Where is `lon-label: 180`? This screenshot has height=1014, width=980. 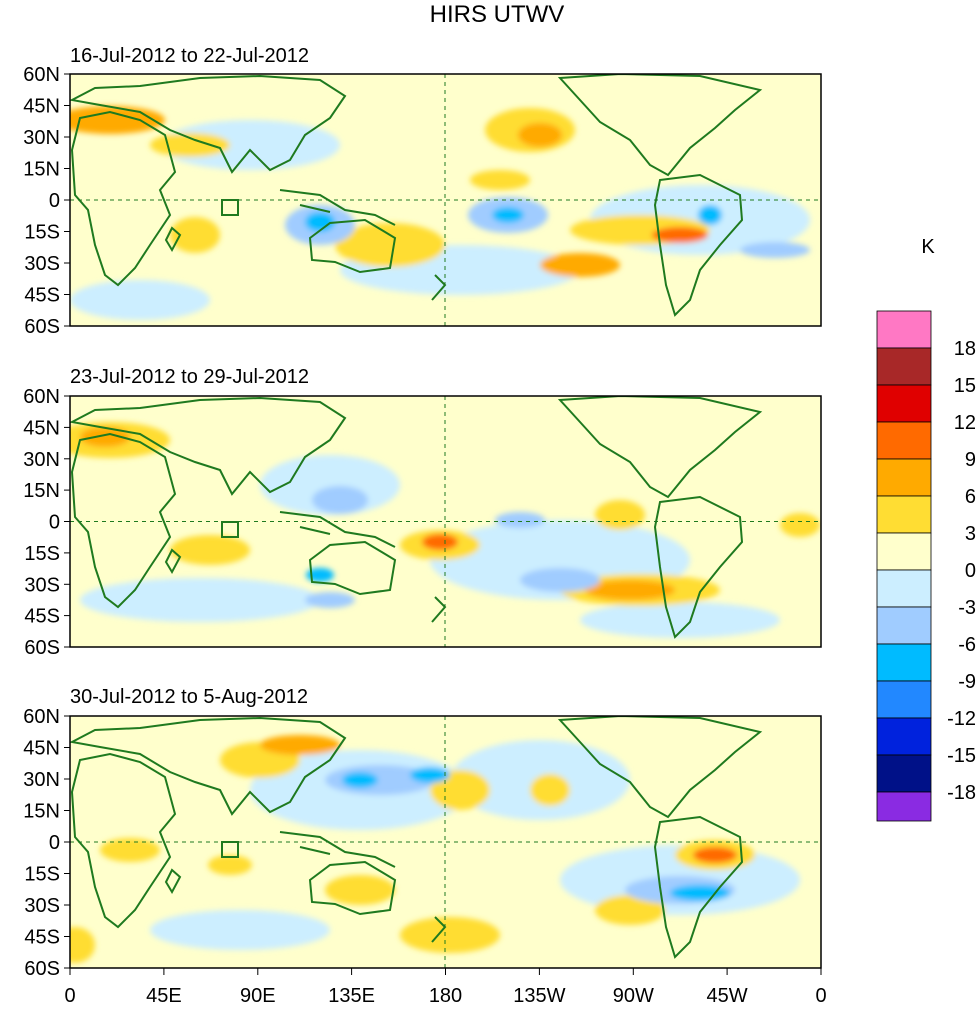
lon-label: 180 is located at coordinates (445, 996).